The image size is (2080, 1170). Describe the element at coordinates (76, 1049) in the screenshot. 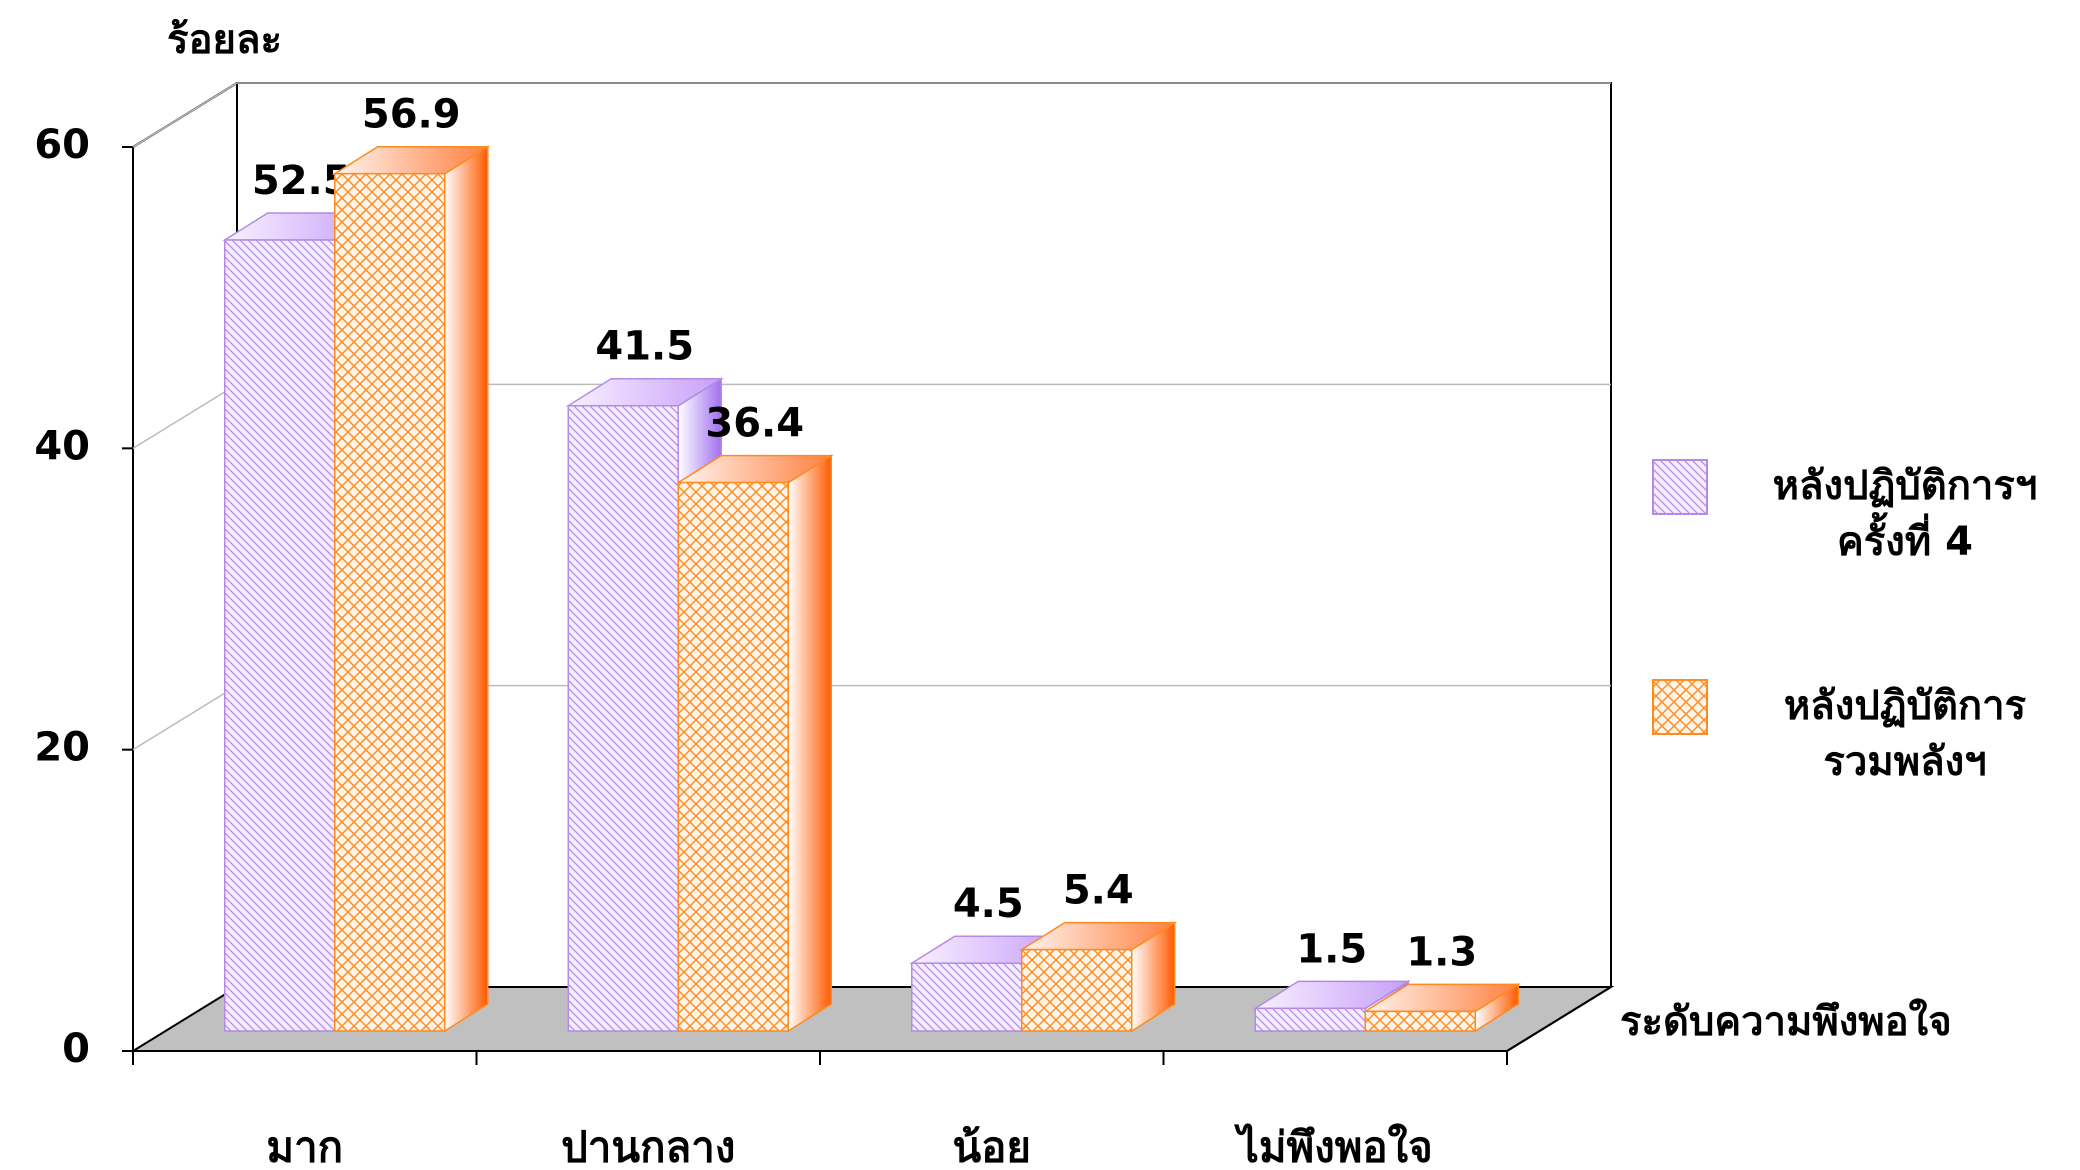

I see `y-tick-label: 0` at that location.